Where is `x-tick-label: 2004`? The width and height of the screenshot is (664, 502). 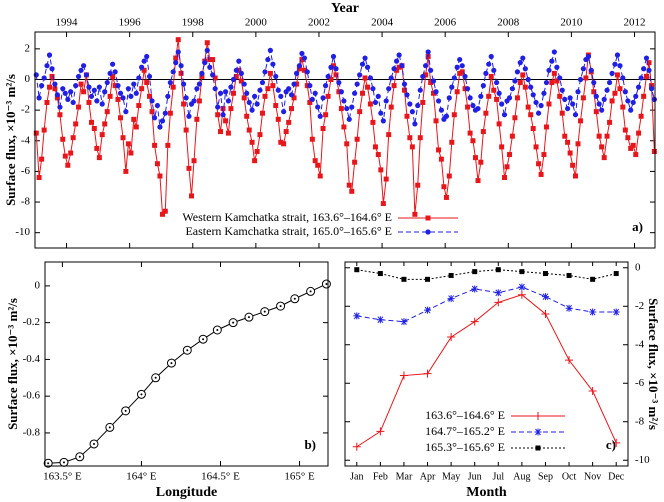
x-tick-label: 2004 is located at coordinates (382, 23).